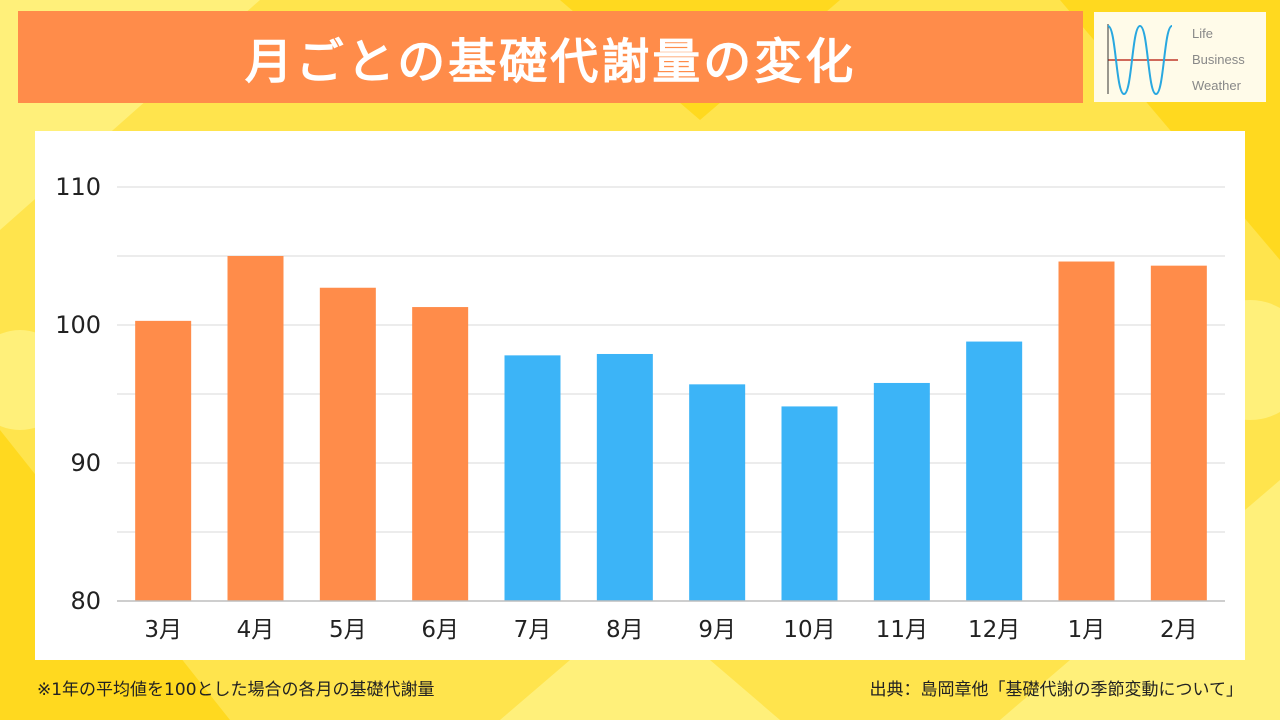 This screenshot has height=720, width=1280. Describe the element at coordinates (717, 630) in the screenshot. I see `x-tick-label: 9月` at that location.